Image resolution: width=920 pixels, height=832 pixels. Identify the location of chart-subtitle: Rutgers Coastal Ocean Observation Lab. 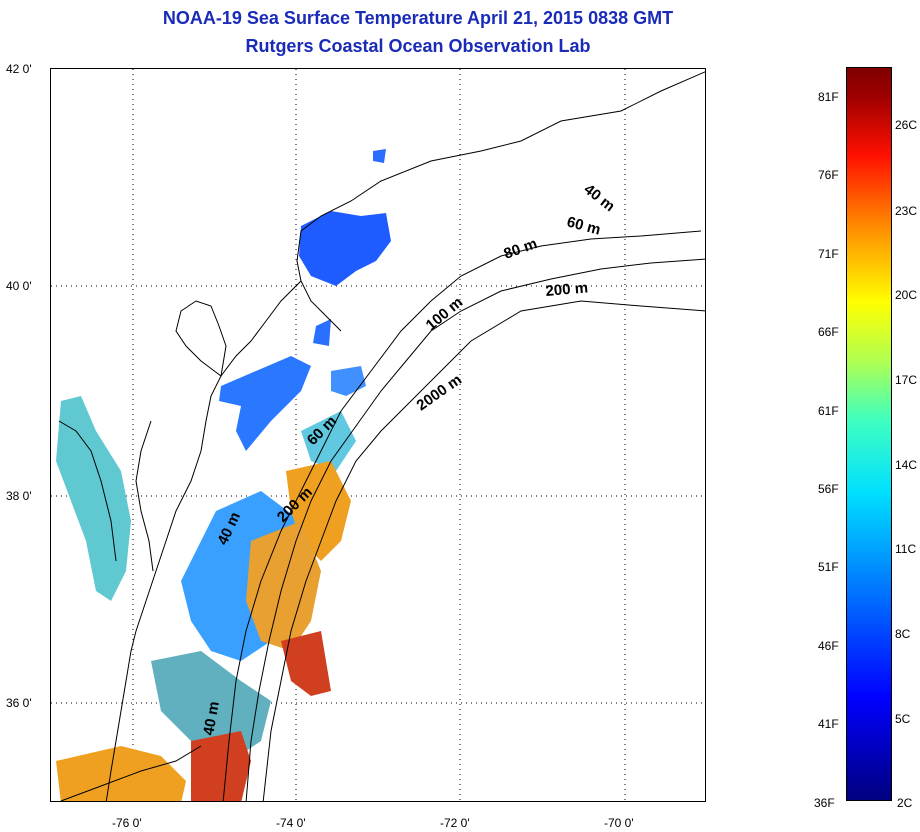
(418, 46).